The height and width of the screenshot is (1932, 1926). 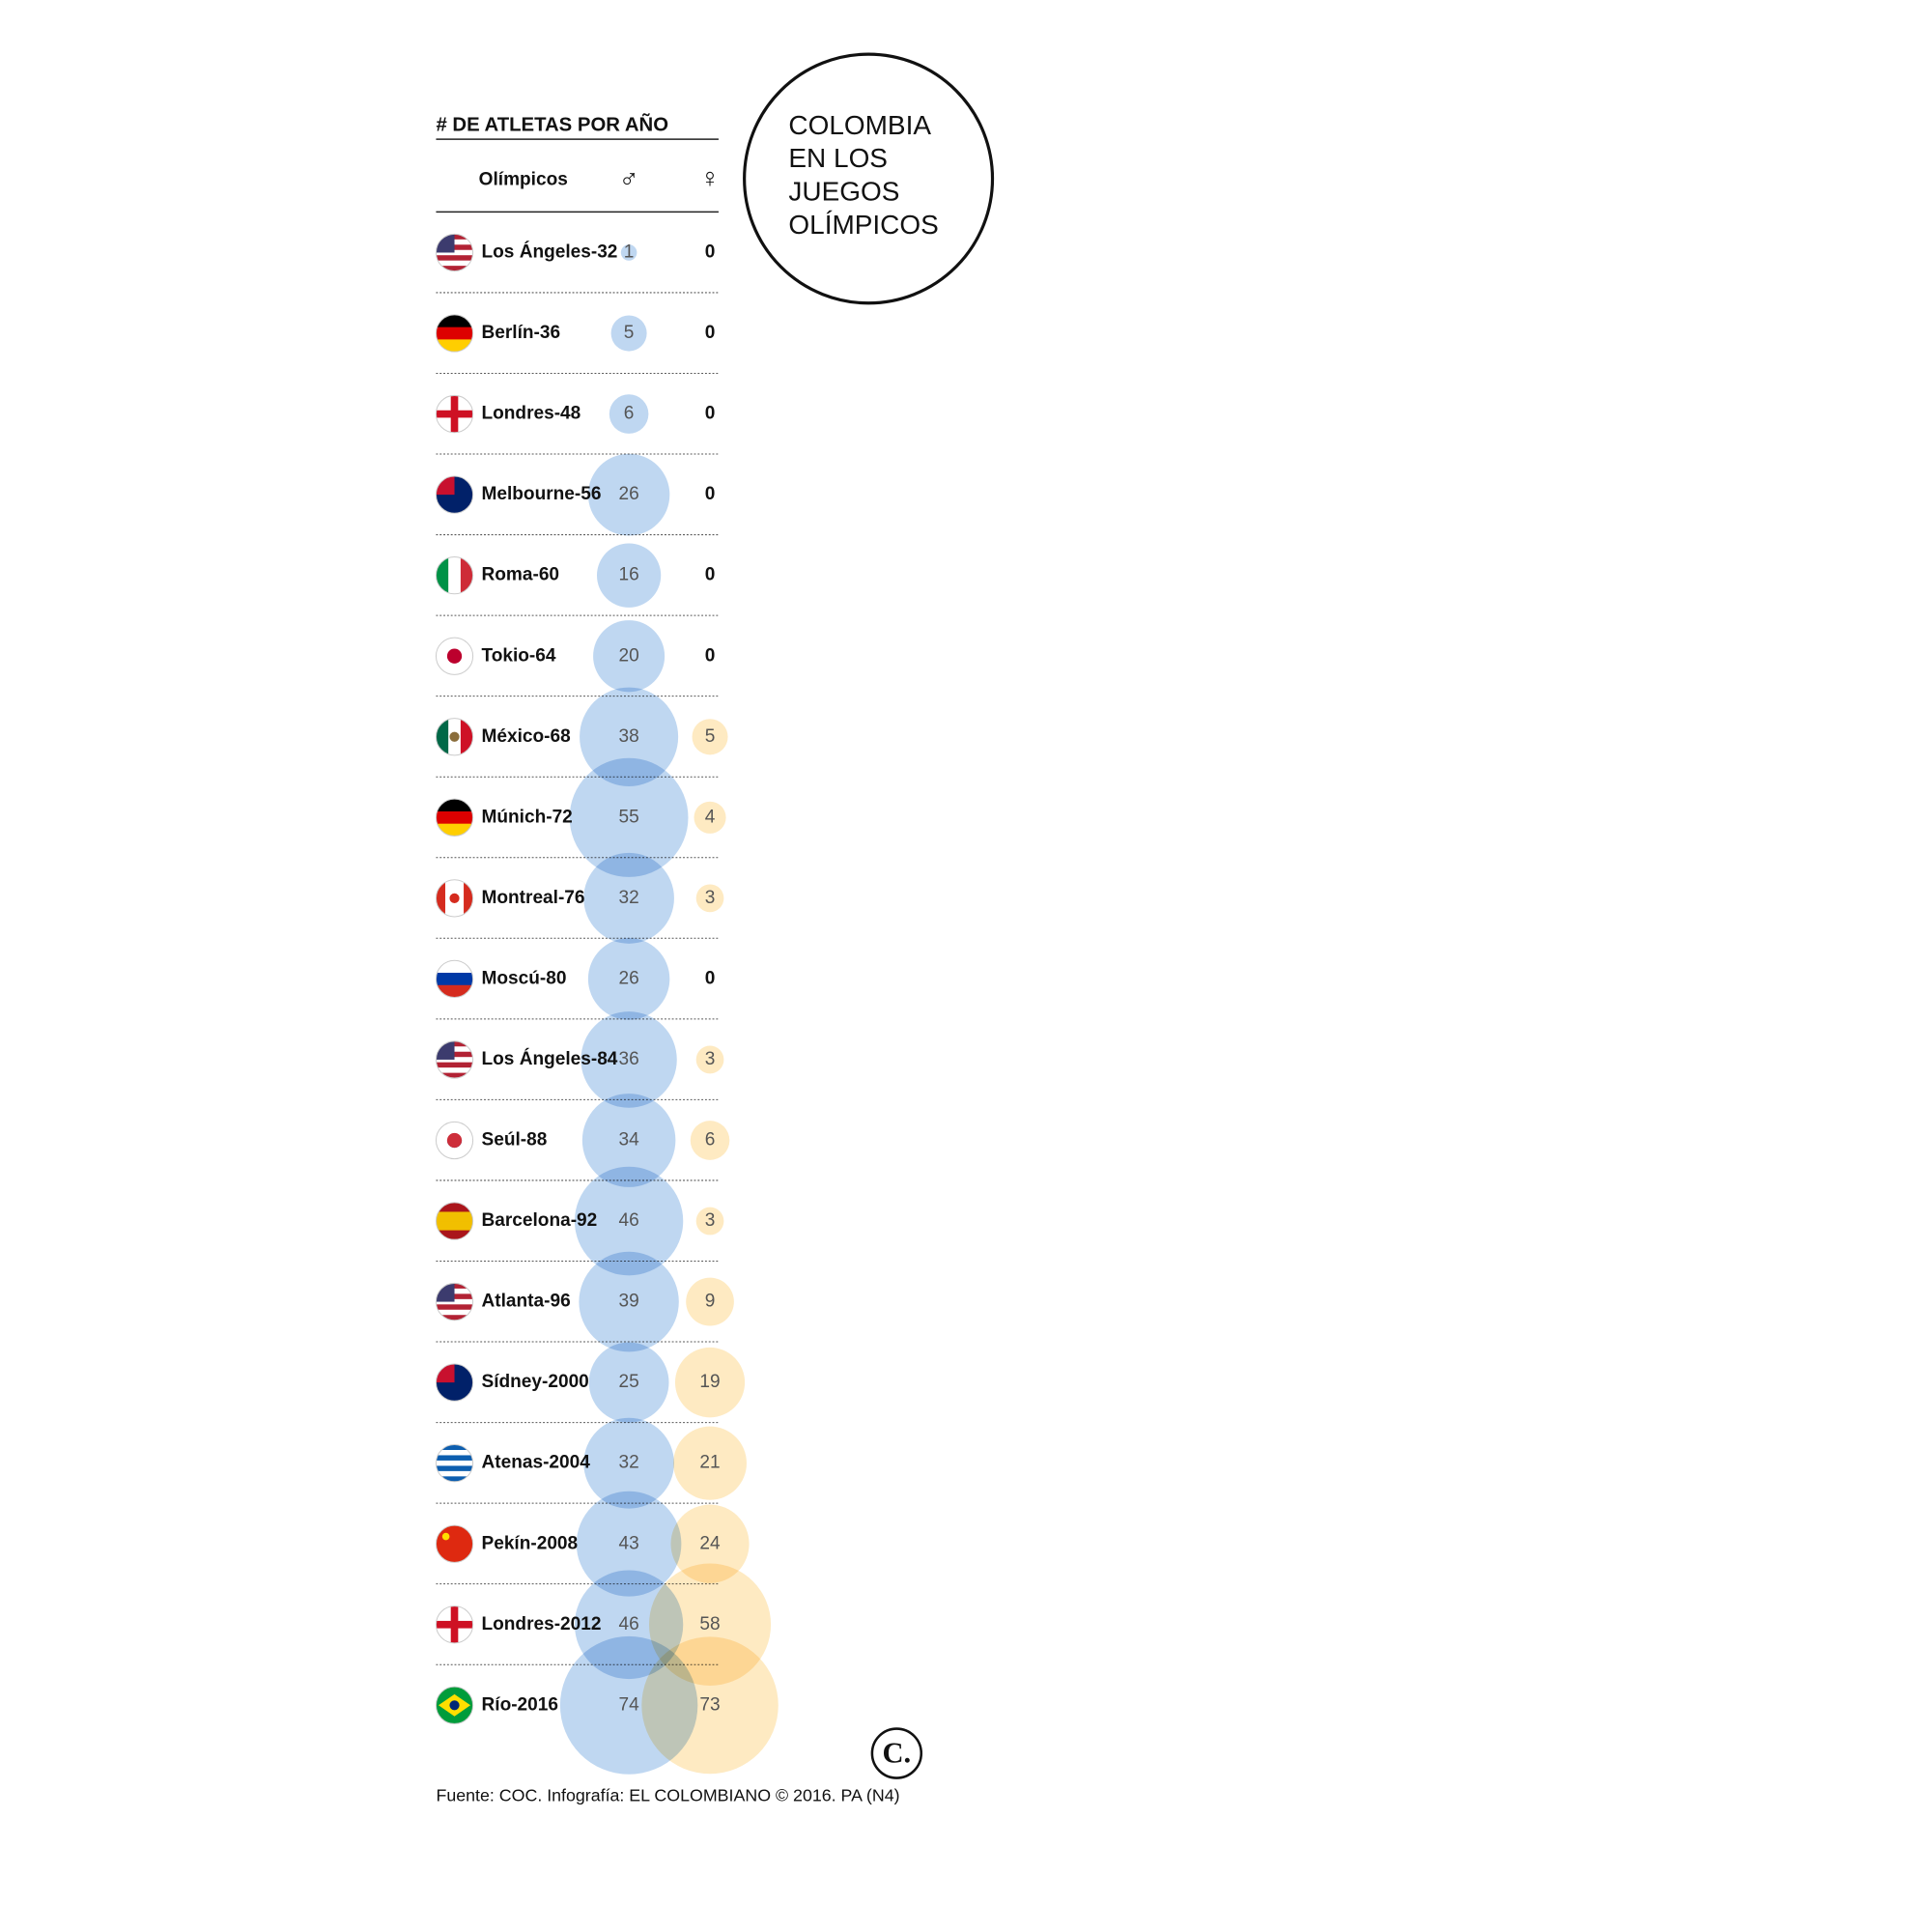 What do you see at coordinates (542, 494) in the screenshot?
I see `category-label: Melbourne-56` at bounding box center [542, 494].